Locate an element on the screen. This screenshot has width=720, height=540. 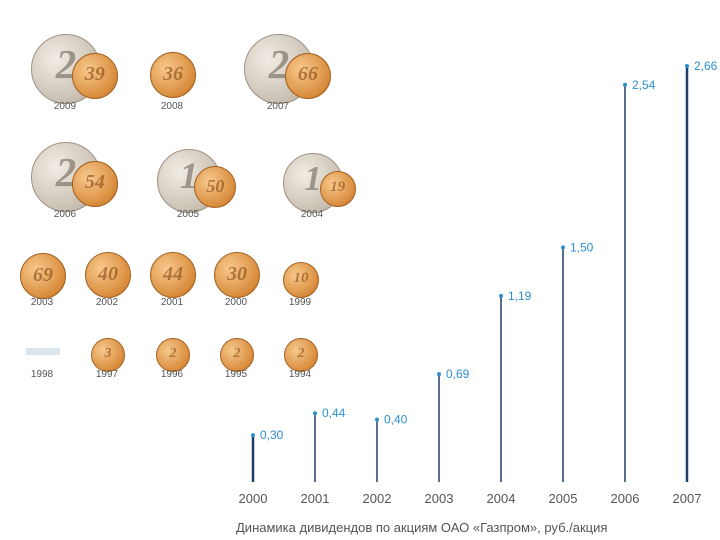
kopek-coin-value: 19 is located at coordinates (338, 187).